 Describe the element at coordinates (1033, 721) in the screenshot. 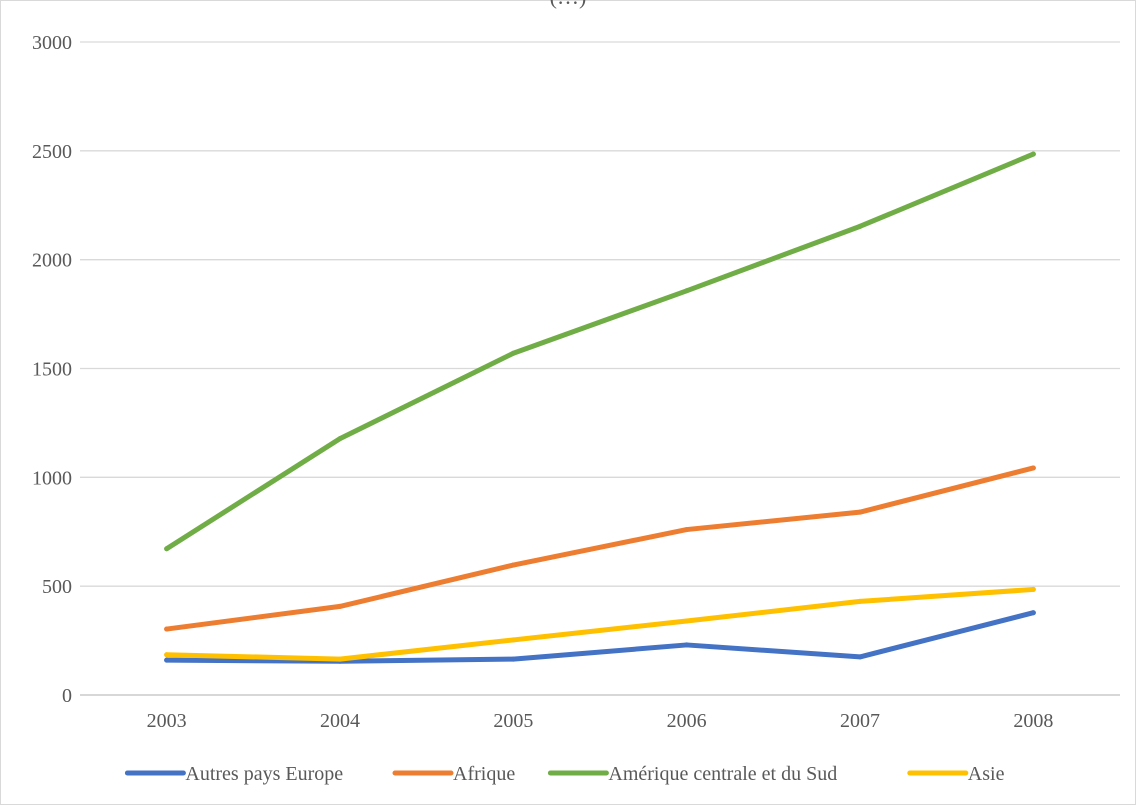

I see `x-tick-label: 2008` at that location.